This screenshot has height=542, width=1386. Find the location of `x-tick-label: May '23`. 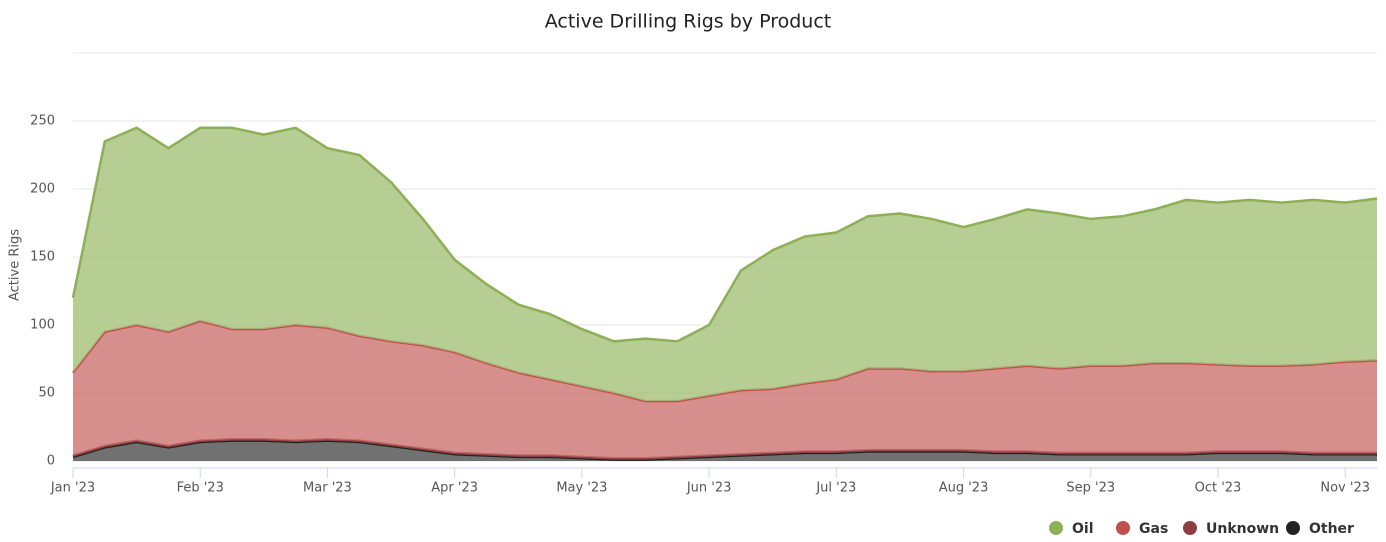

x-tick-label: May '23 is located at coordinates (581, 488).